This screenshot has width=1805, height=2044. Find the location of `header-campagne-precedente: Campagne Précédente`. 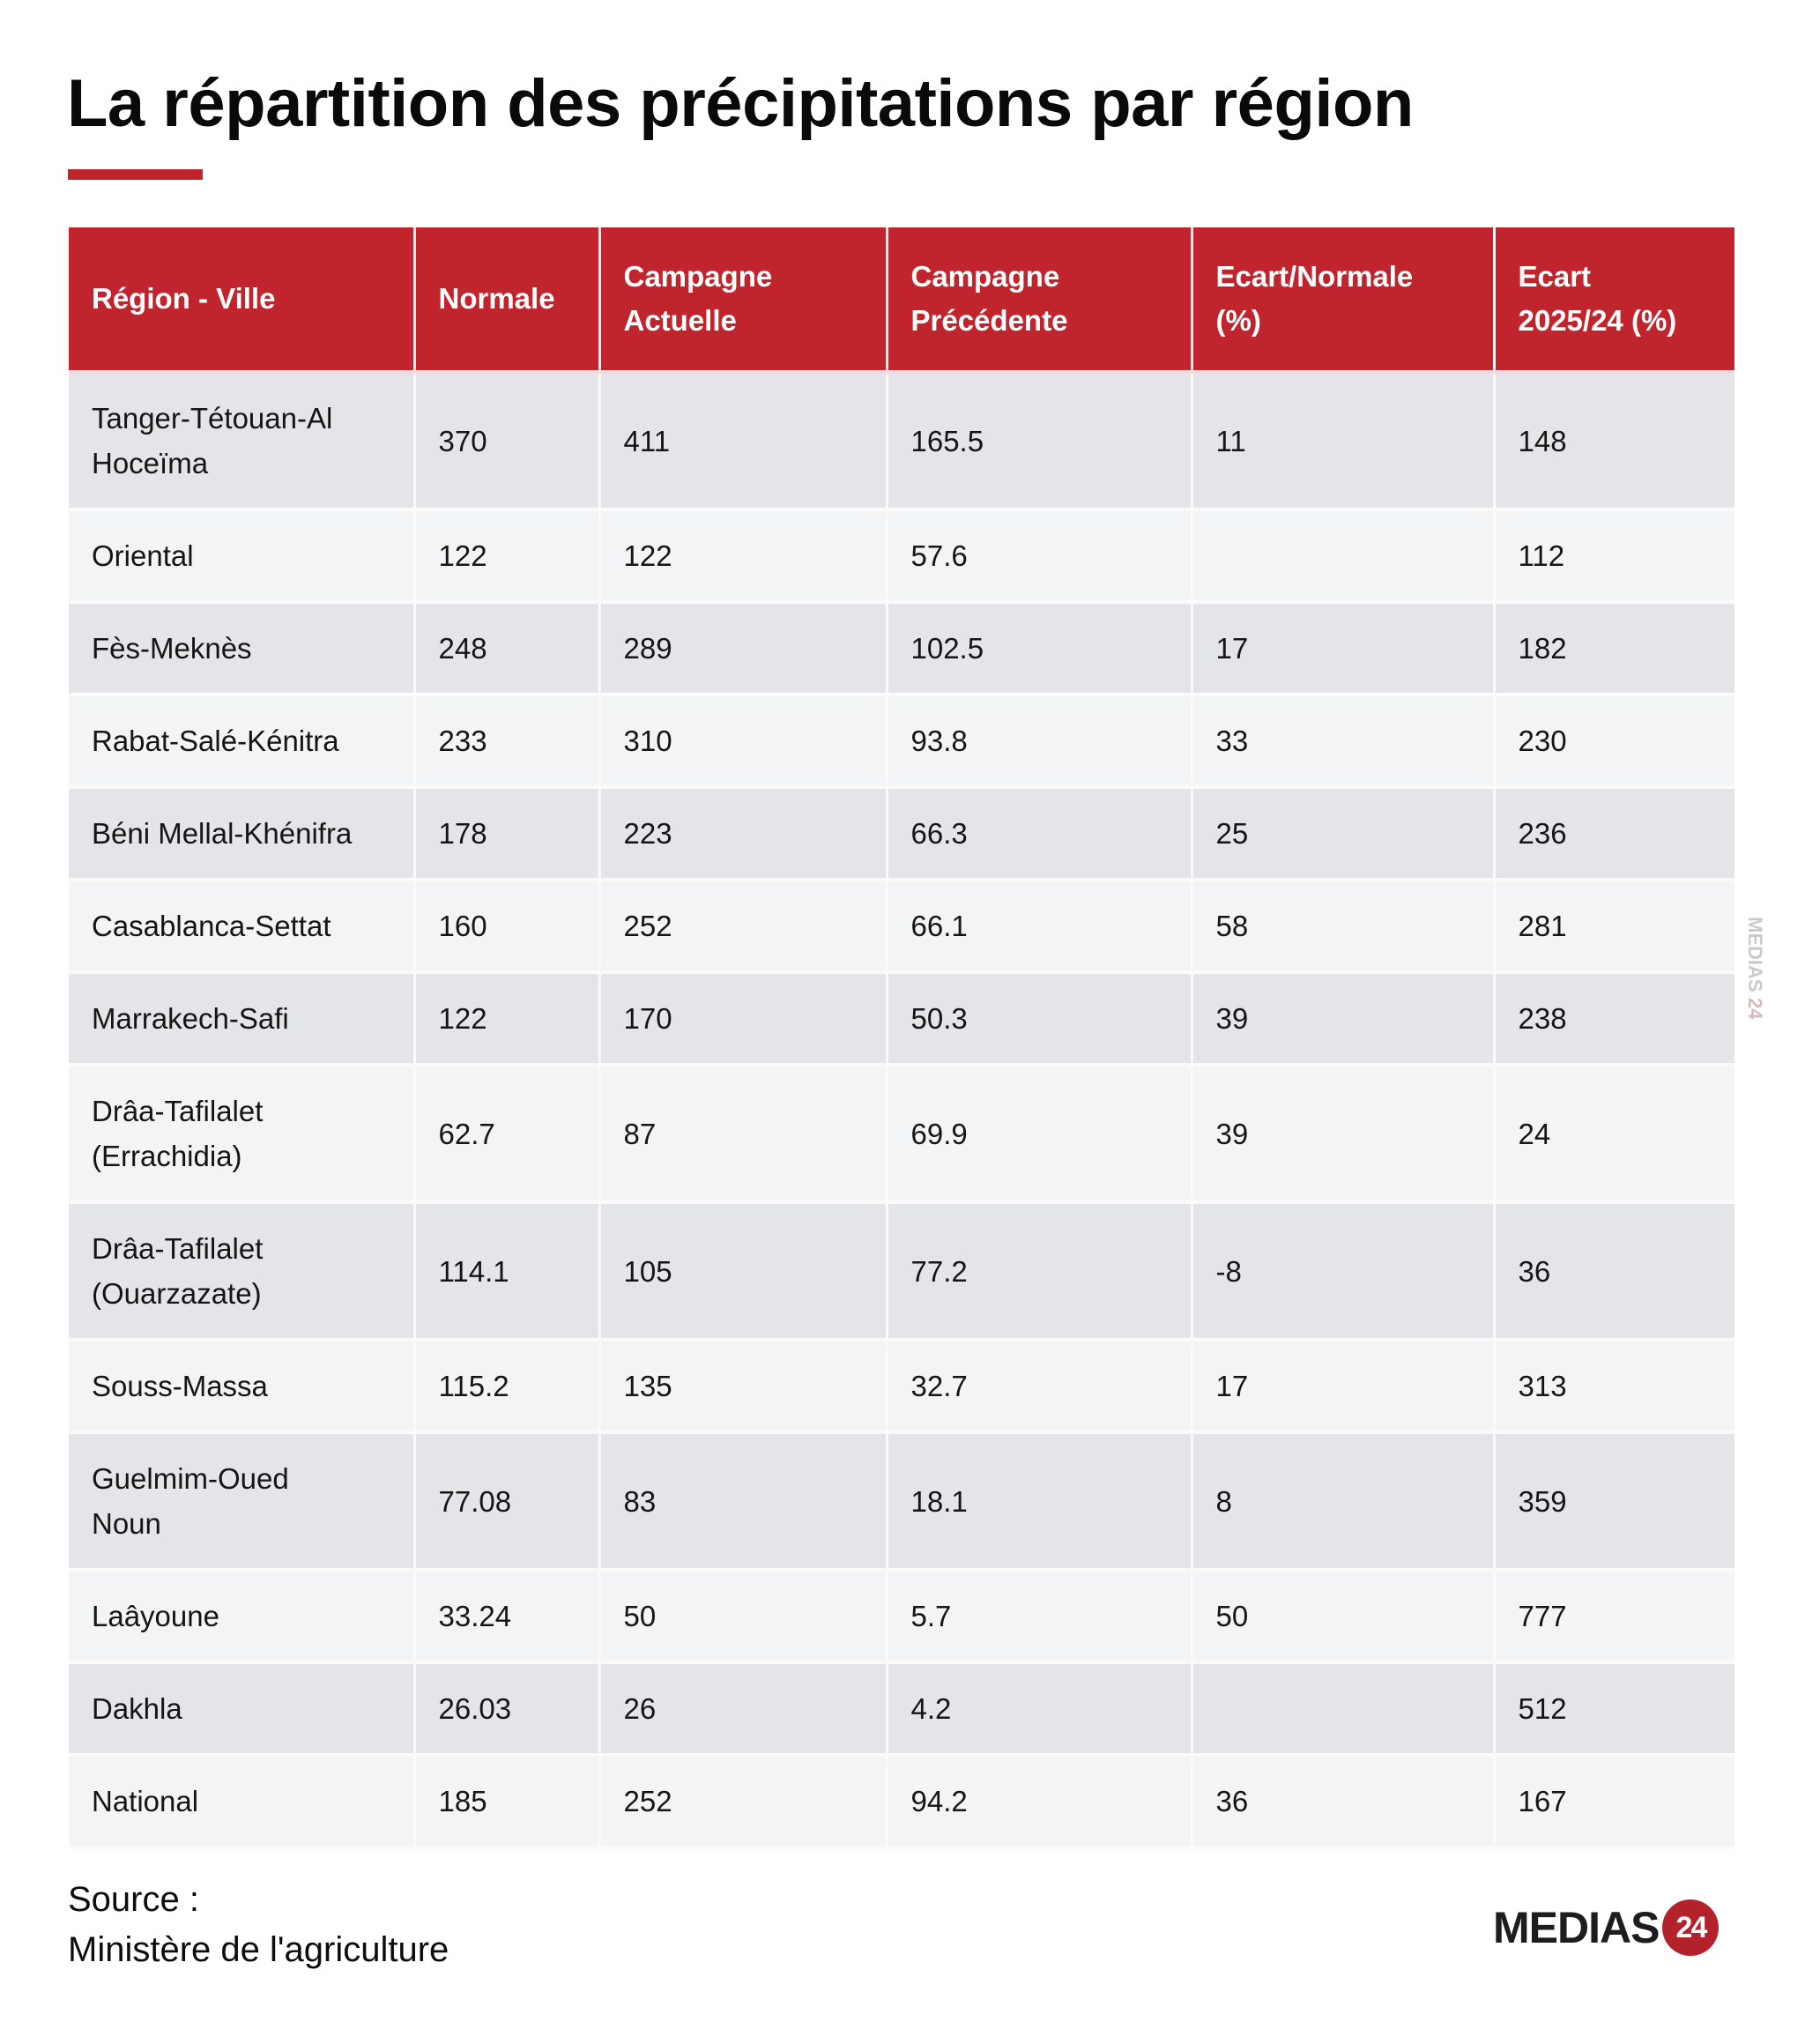

header-campagne-precedente: Campagne Précédente is located at coordinates (1040, 300).